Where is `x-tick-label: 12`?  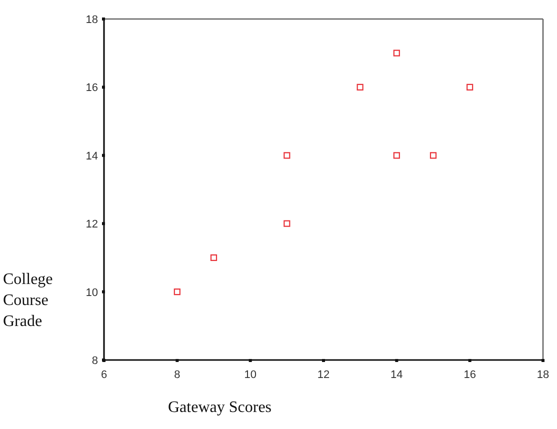 x-tick-label: 12 is located at coordinates (323, 375).